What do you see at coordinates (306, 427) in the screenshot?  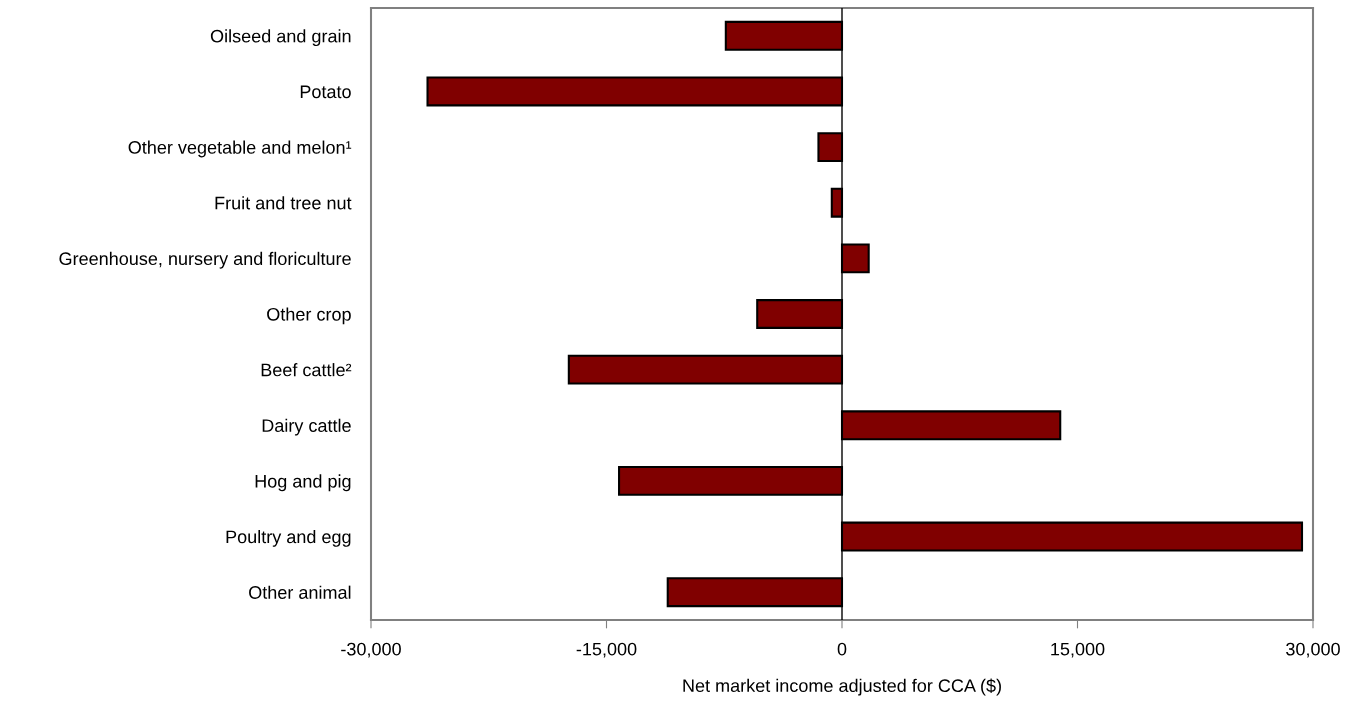 I see `y-tick-label: Dairy cattle` at bounding box center [306, 427].